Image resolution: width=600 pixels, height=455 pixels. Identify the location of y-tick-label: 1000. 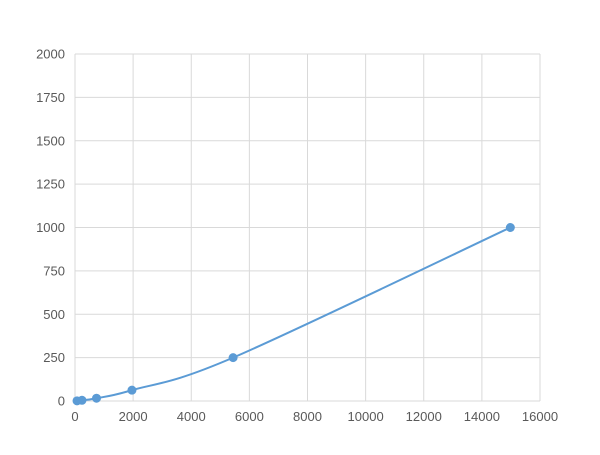
(50, 227).